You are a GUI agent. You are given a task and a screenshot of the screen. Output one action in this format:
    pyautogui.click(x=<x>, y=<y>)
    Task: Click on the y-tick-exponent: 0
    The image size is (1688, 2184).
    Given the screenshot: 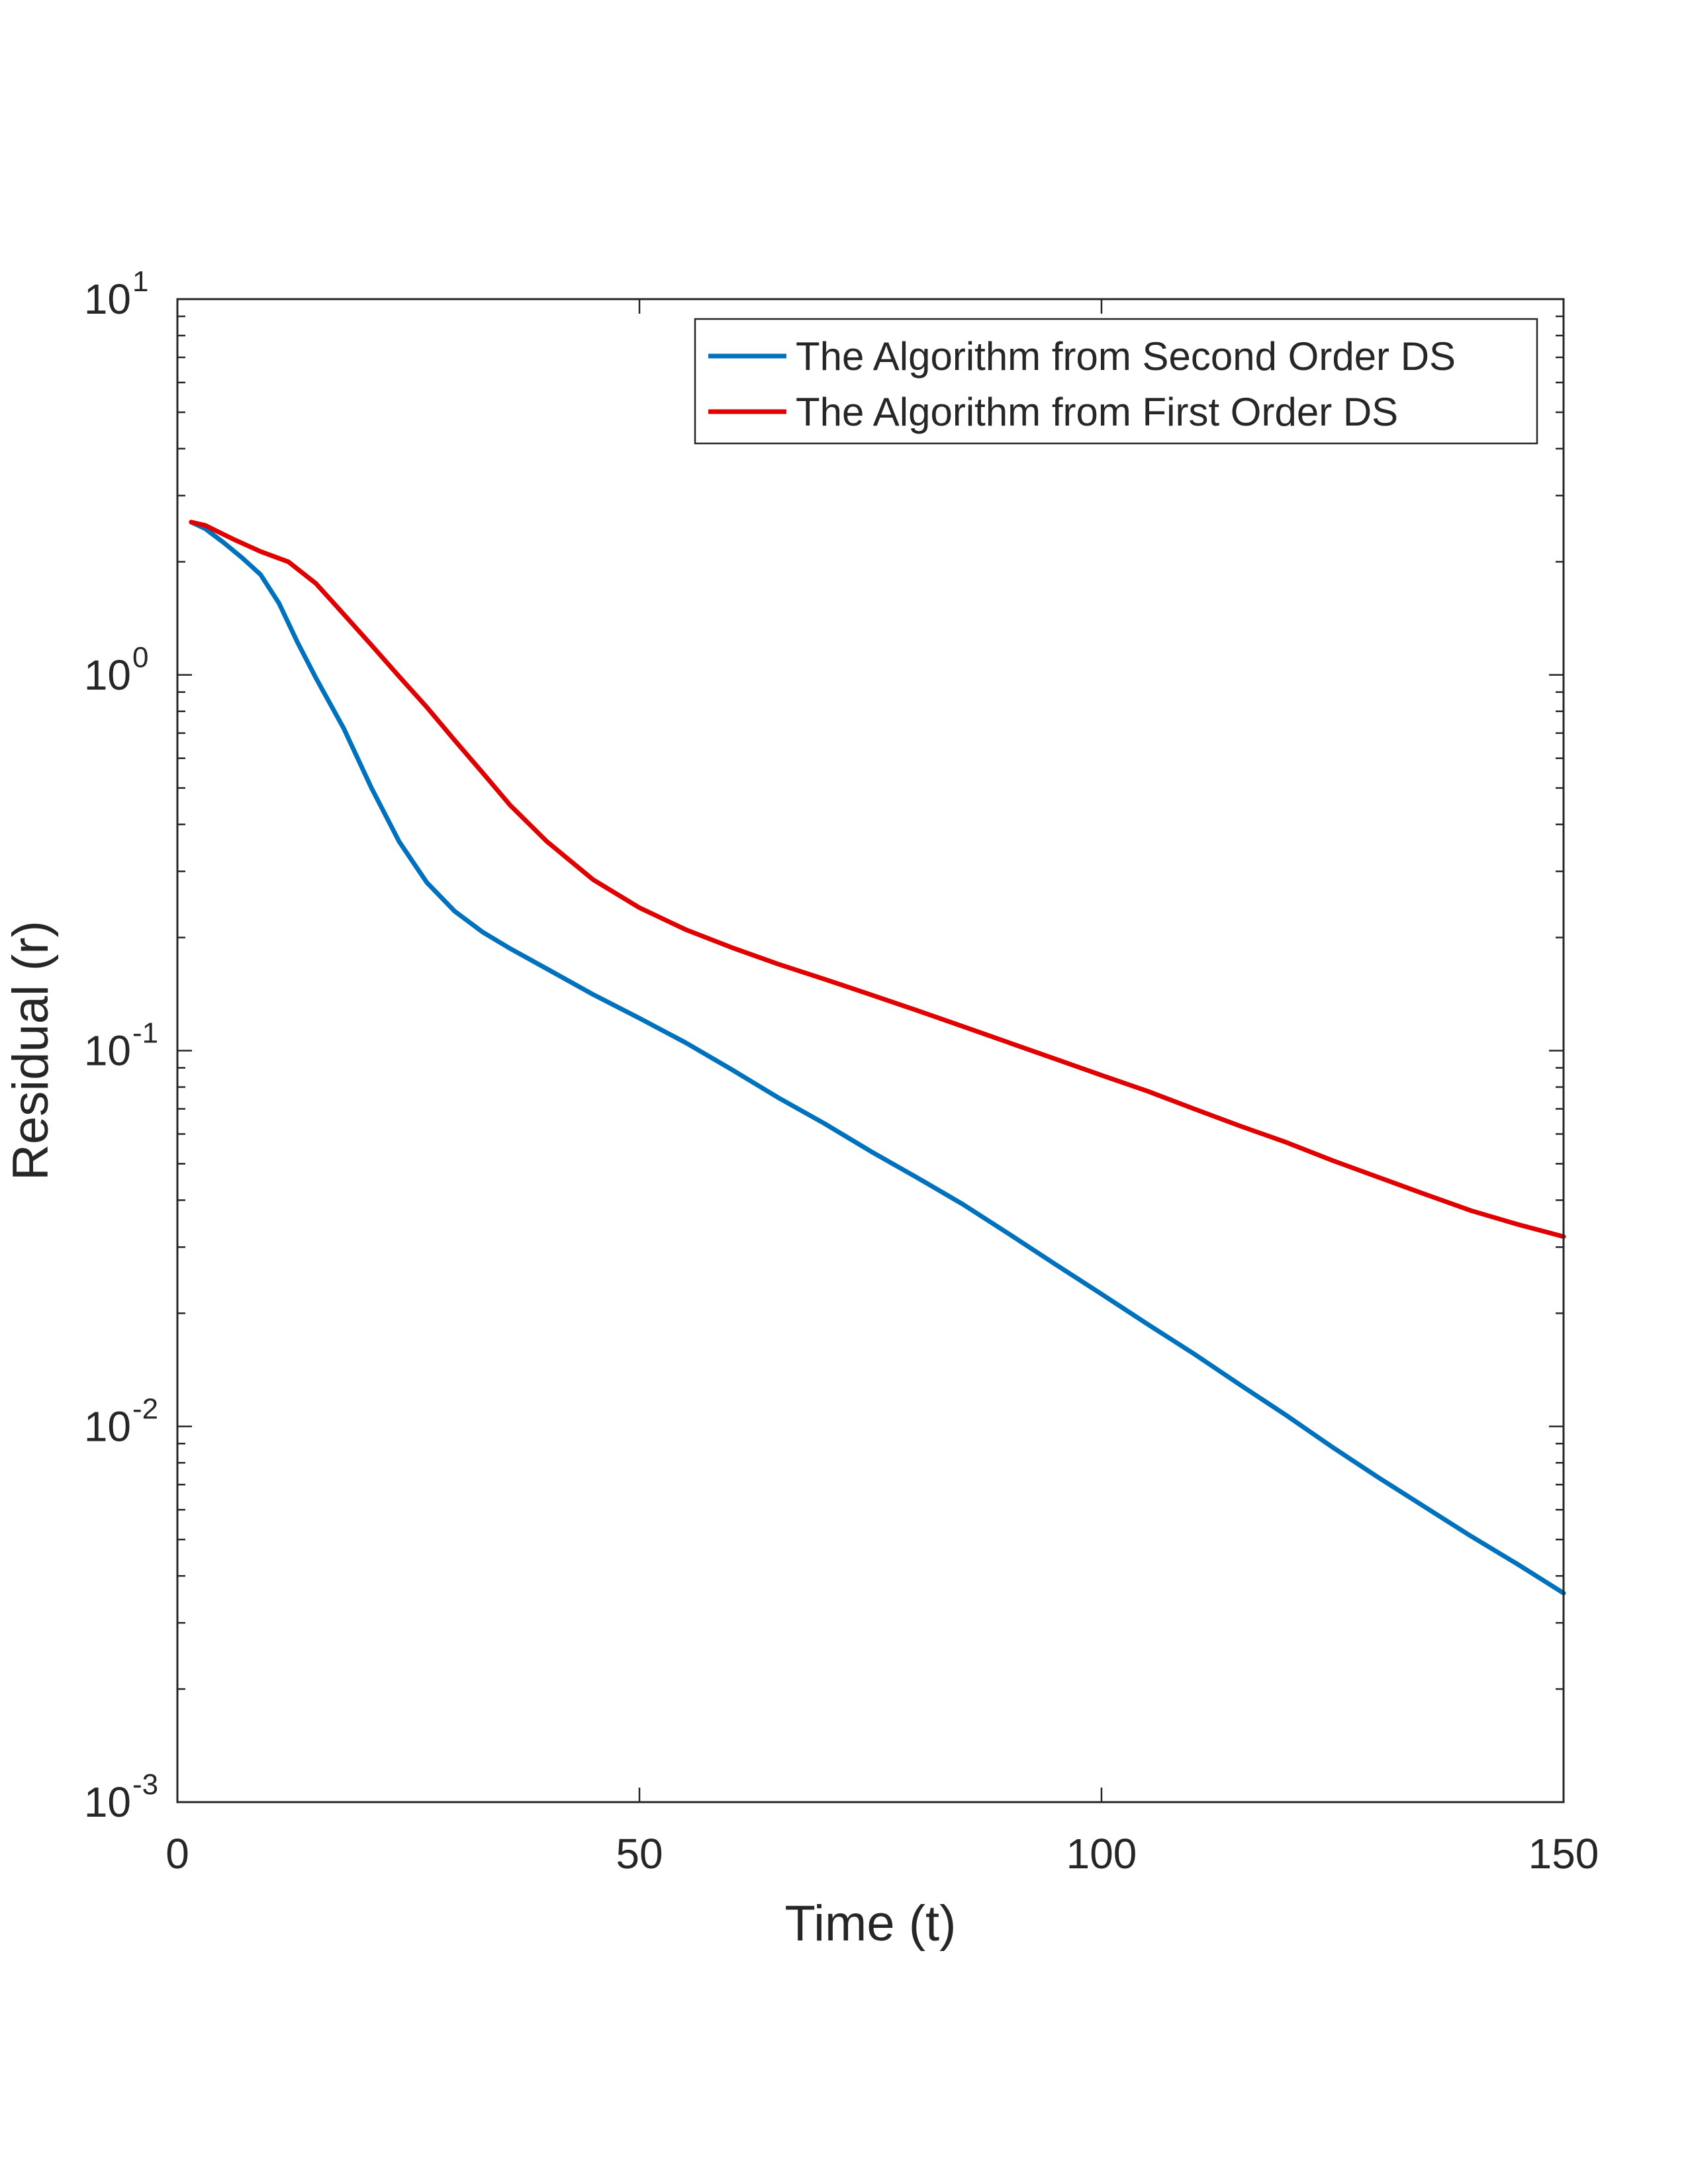 What is the action you would take?
    pyautogui.click(x=140, y=657)
    